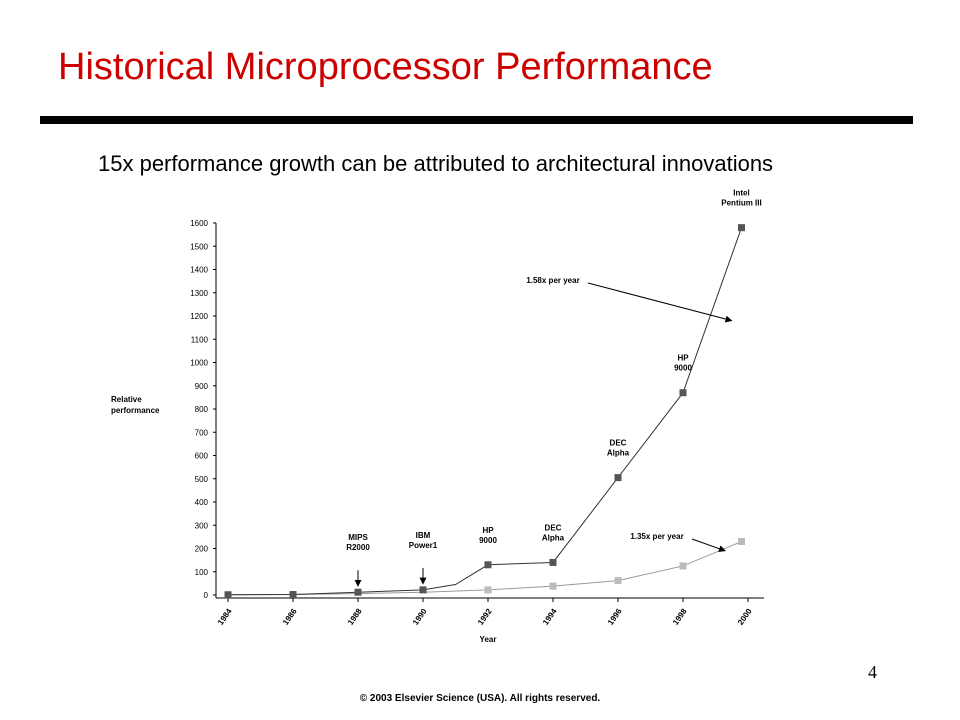 The width and height of the screenshot is (960, 720). What do you see at coordinates (741, 193) in the screenshot?
I see `point-label-line: Intel` at bounding box center [741, 193].